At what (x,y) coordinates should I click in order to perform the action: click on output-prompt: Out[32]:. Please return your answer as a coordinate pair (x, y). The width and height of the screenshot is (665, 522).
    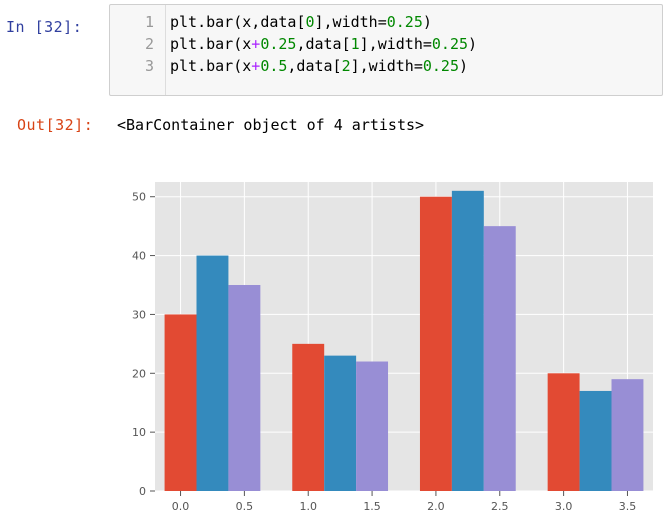
    Looking at the image, I should click on (55, 125).